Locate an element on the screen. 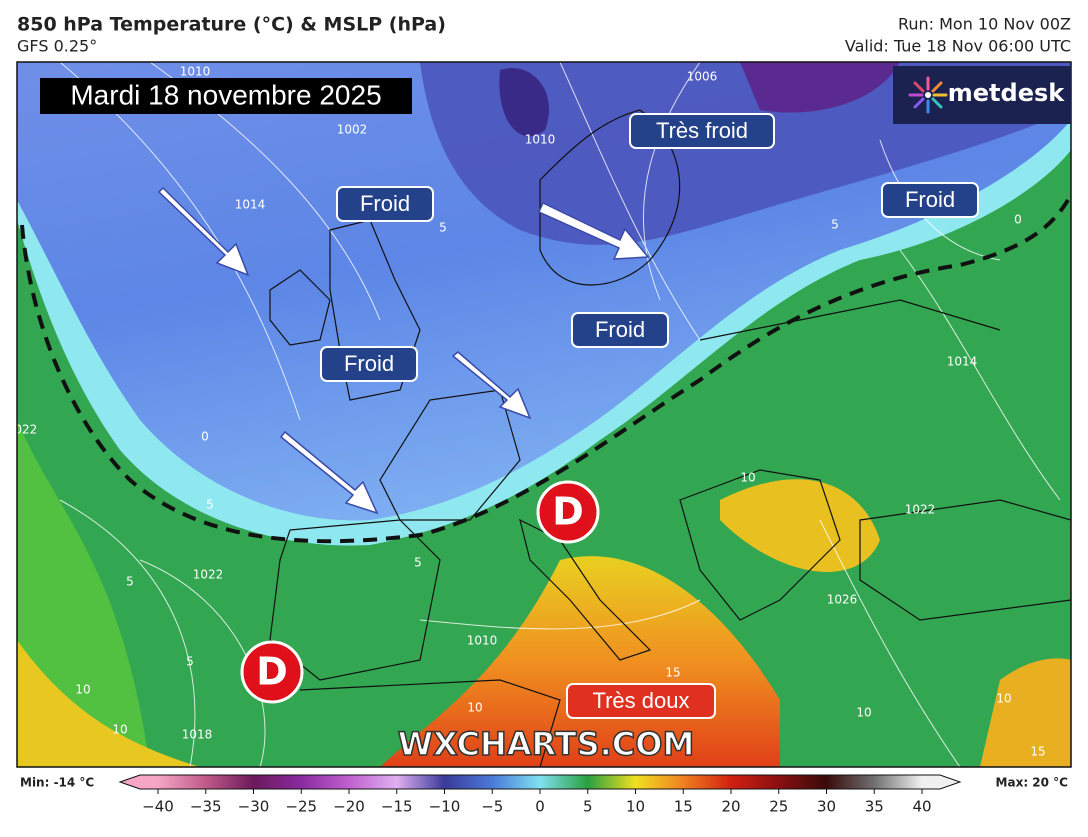 This screenshot has height=837, width=1088. colorbar-tick-label: −35 is located at coordinates (206, 807).